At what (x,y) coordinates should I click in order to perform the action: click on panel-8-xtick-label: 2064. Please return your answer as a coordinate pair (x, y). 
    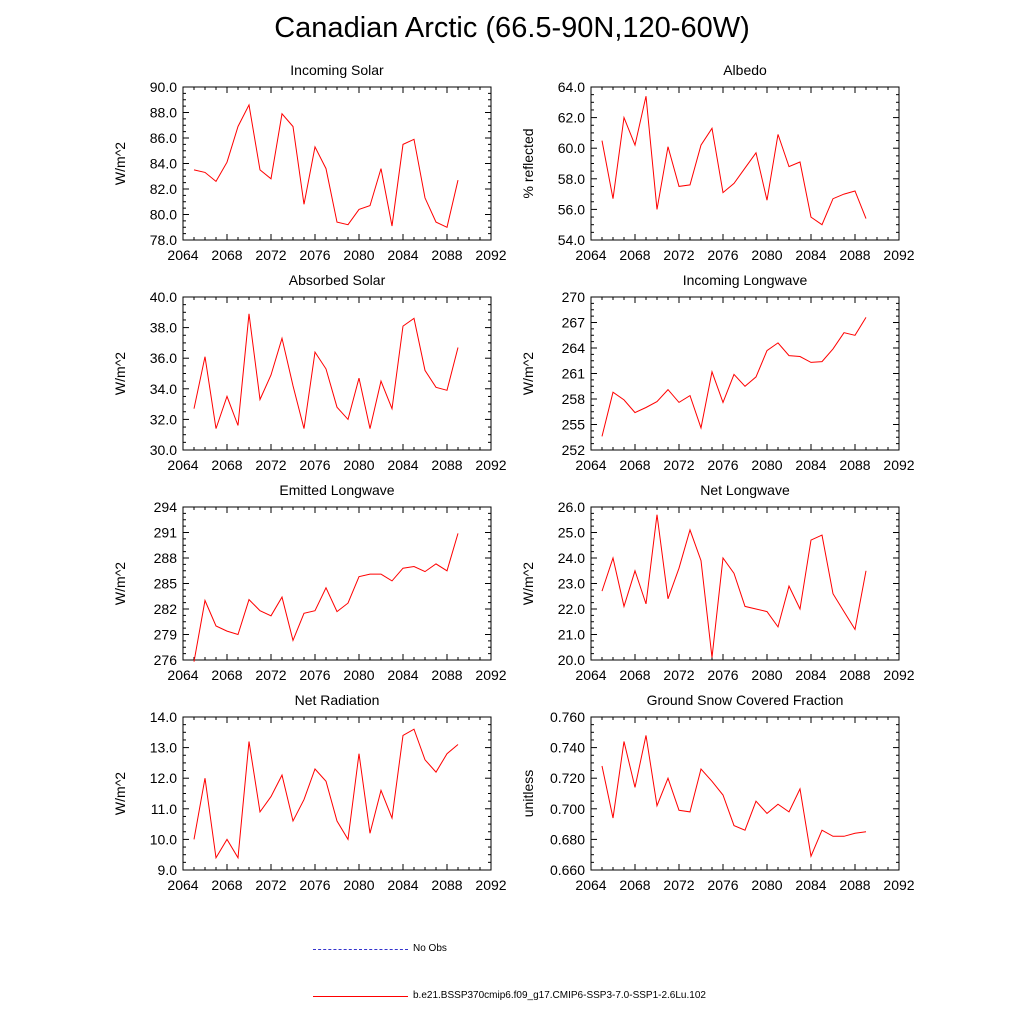
    Looking at the image, I should click on (590, 885).